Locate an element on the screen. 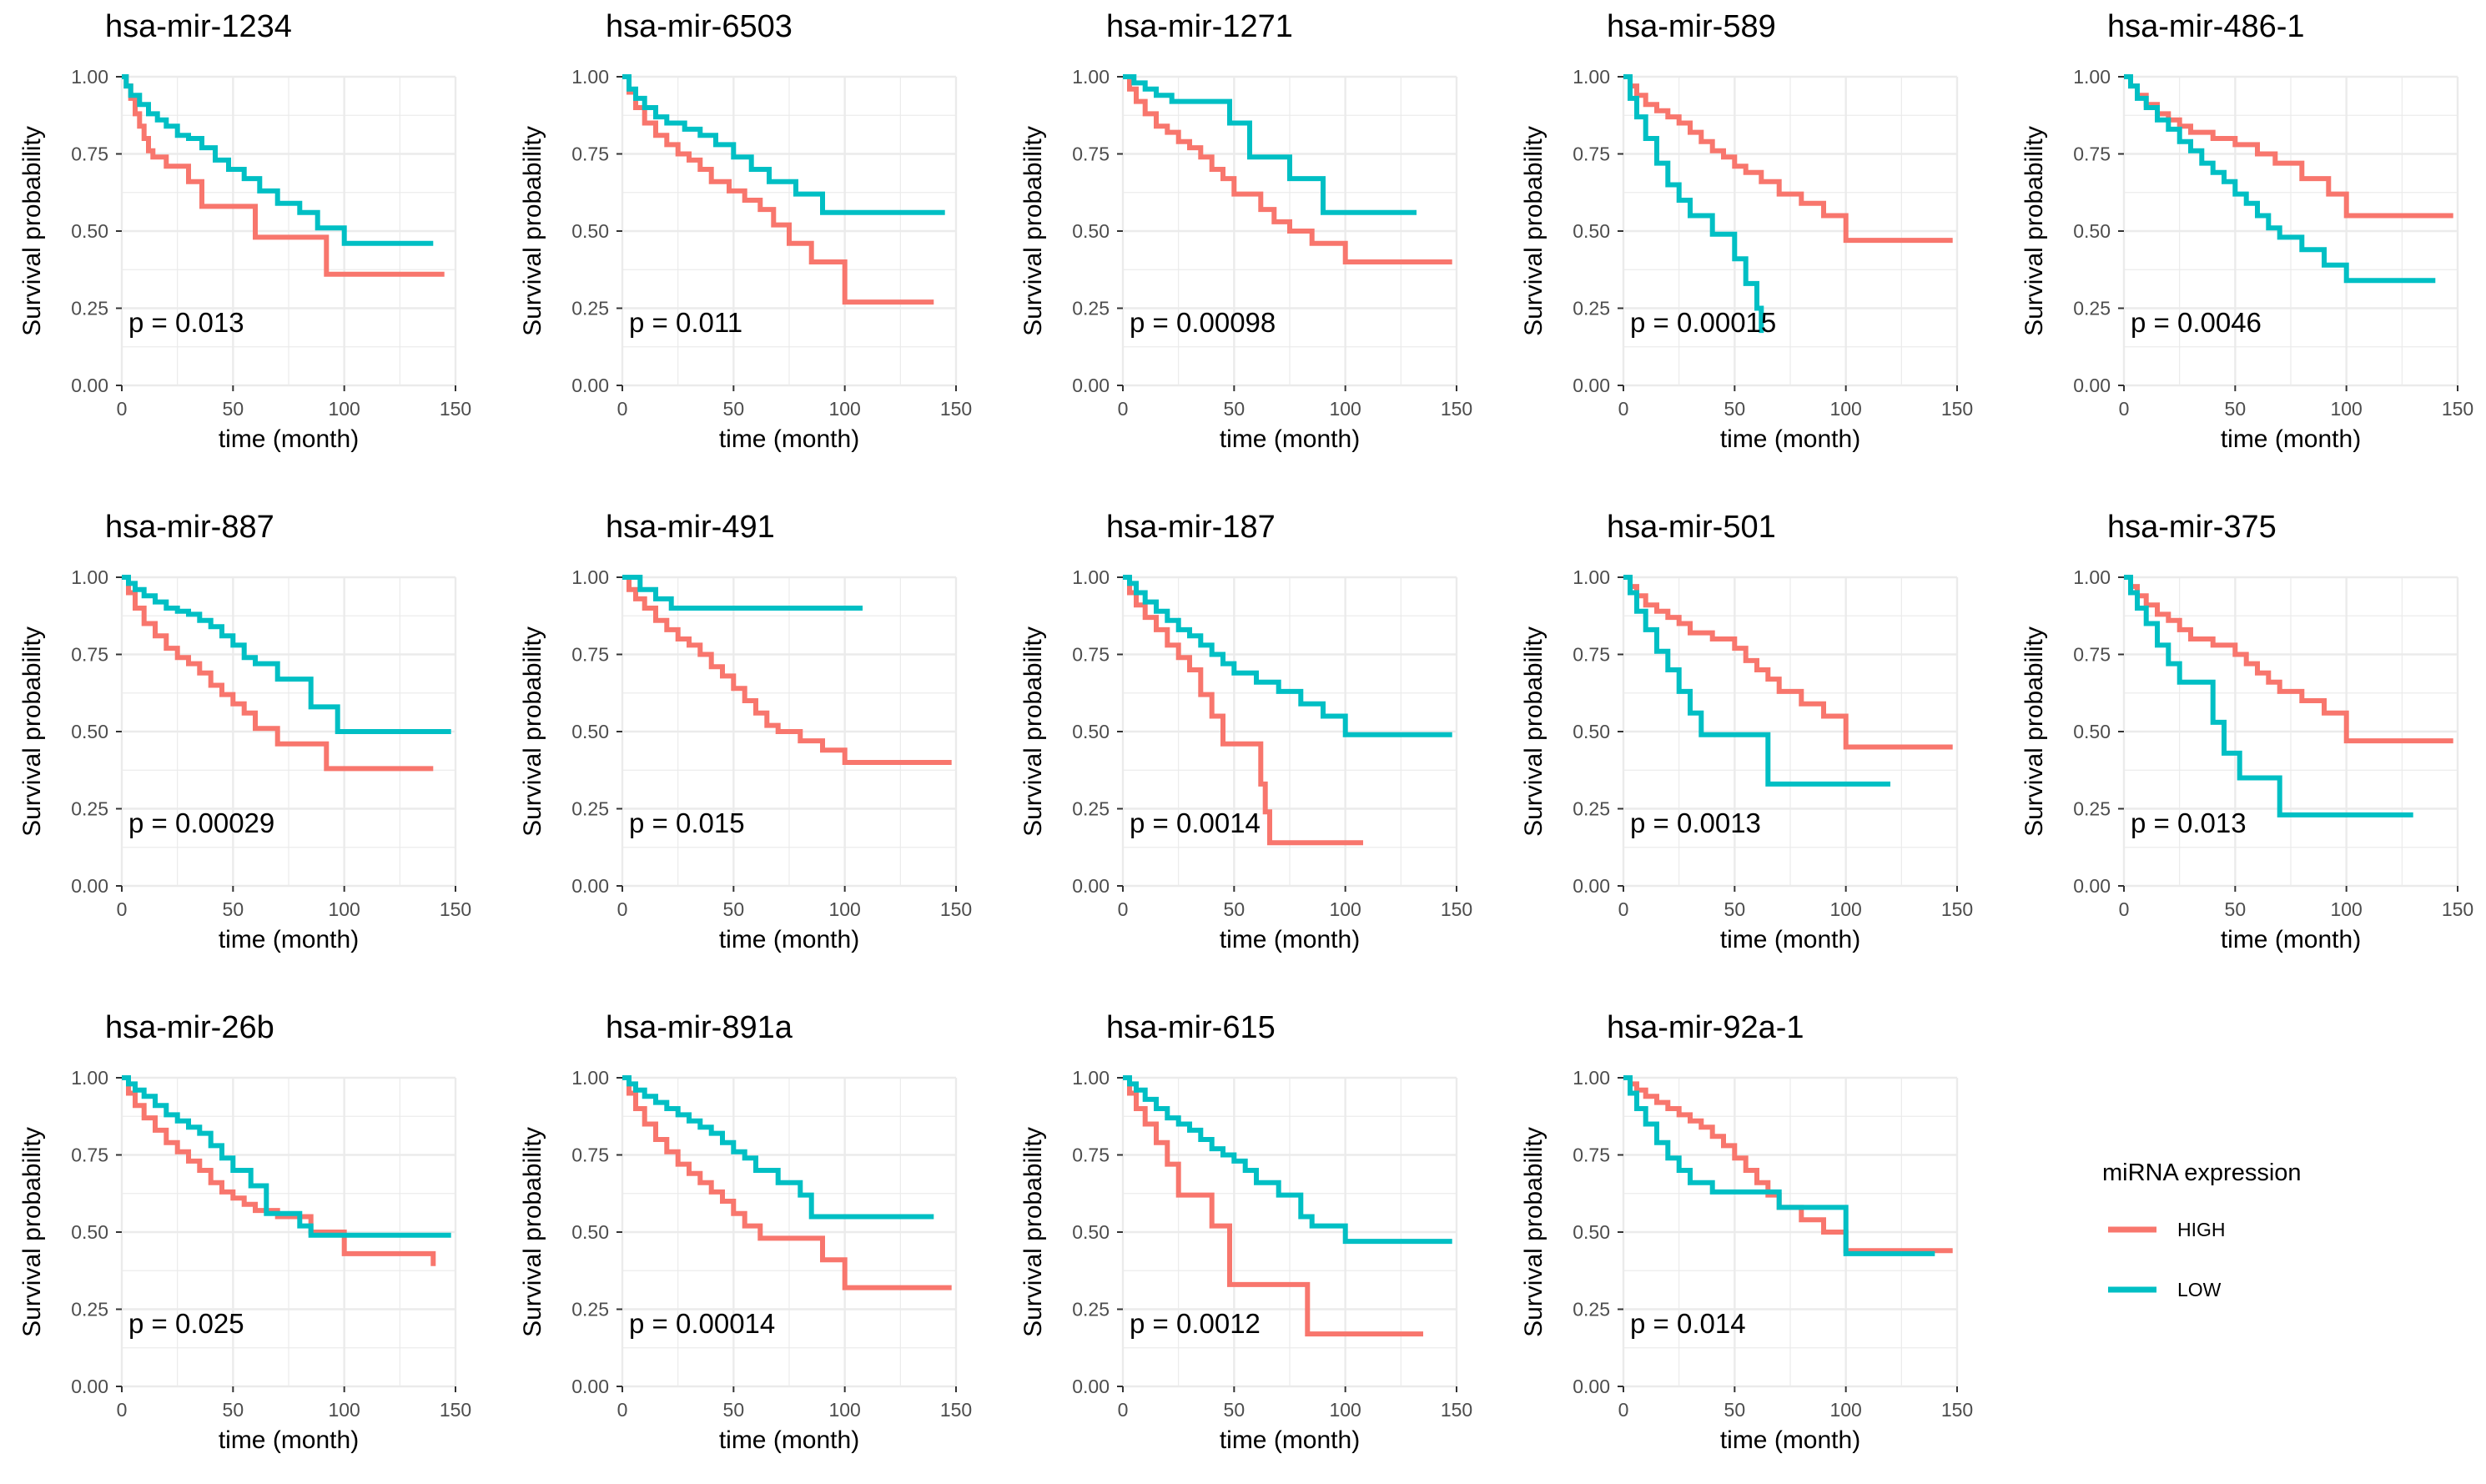  p-value-label: p = 0.00029 is located at coordinates (201, 823).